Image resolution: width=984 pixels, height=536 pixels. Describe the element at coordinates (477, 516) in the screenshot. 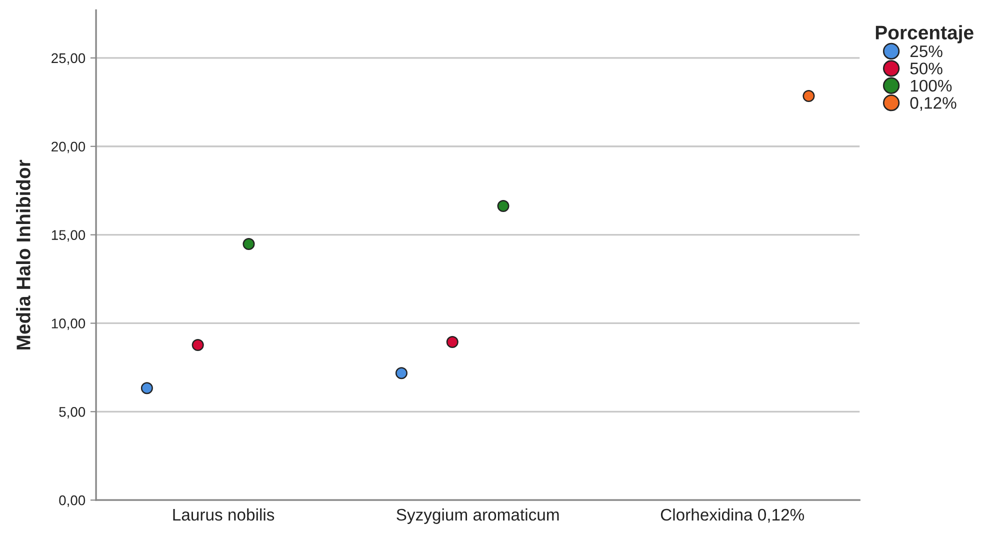

I see `x-tick-label: Syzygium aromaticum` at that location.